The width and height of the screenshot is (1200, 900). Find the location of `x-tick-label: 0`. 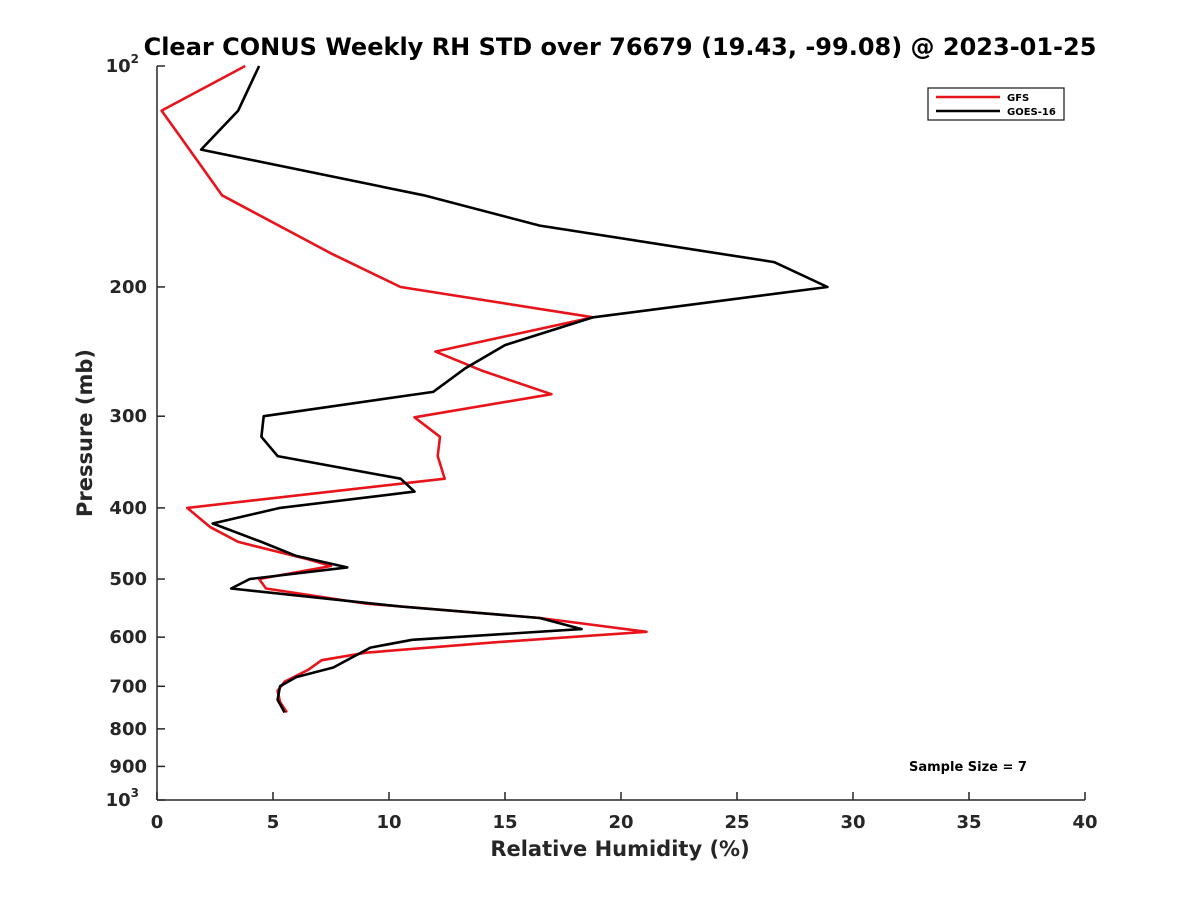

x-tick-label: 0 is located at coordinates (157, 822).